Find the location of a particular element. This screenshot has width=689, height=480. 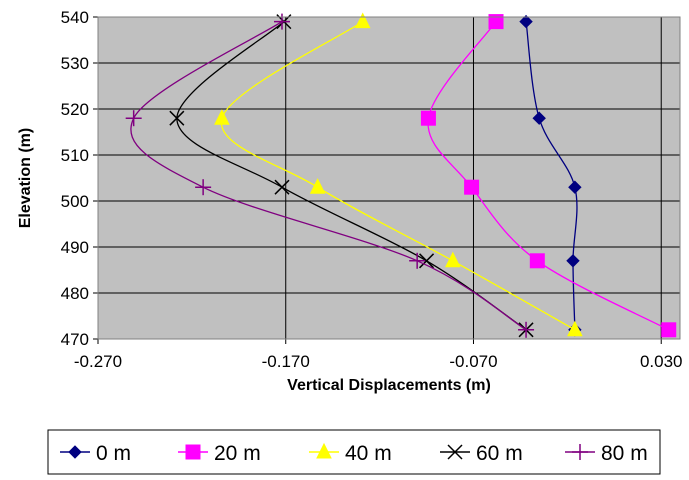

legend-item: 20 m is located at coordinates (219, 453).